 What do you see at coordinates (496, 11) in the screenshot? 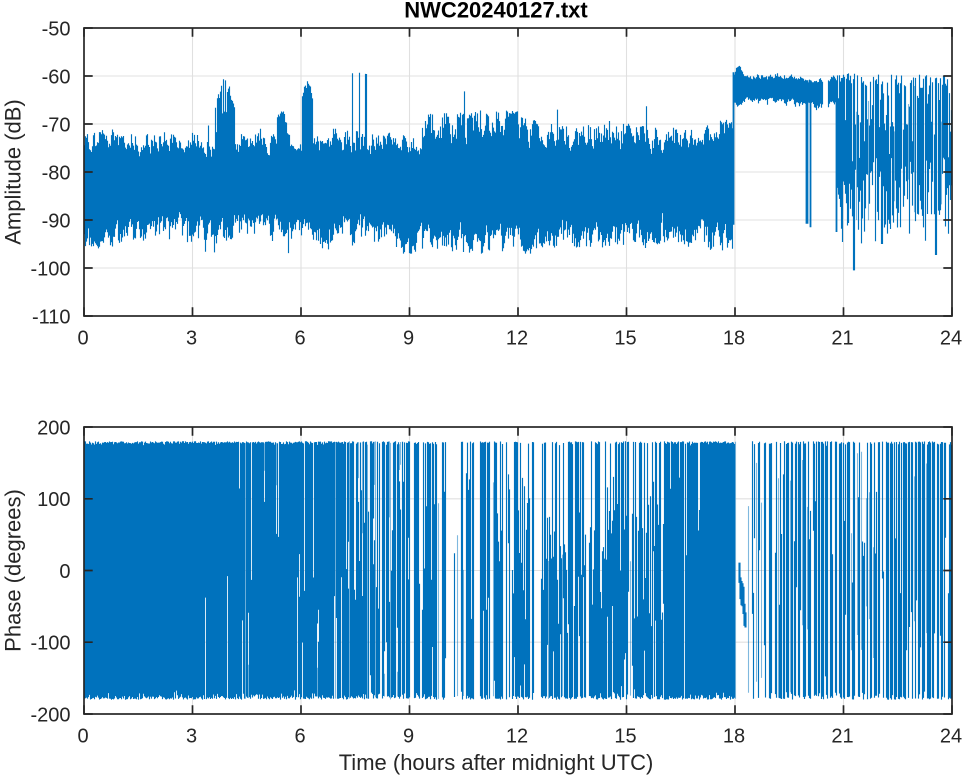
I see `svg-text: NWC20240127.txt` at bounding box center [496, 11].